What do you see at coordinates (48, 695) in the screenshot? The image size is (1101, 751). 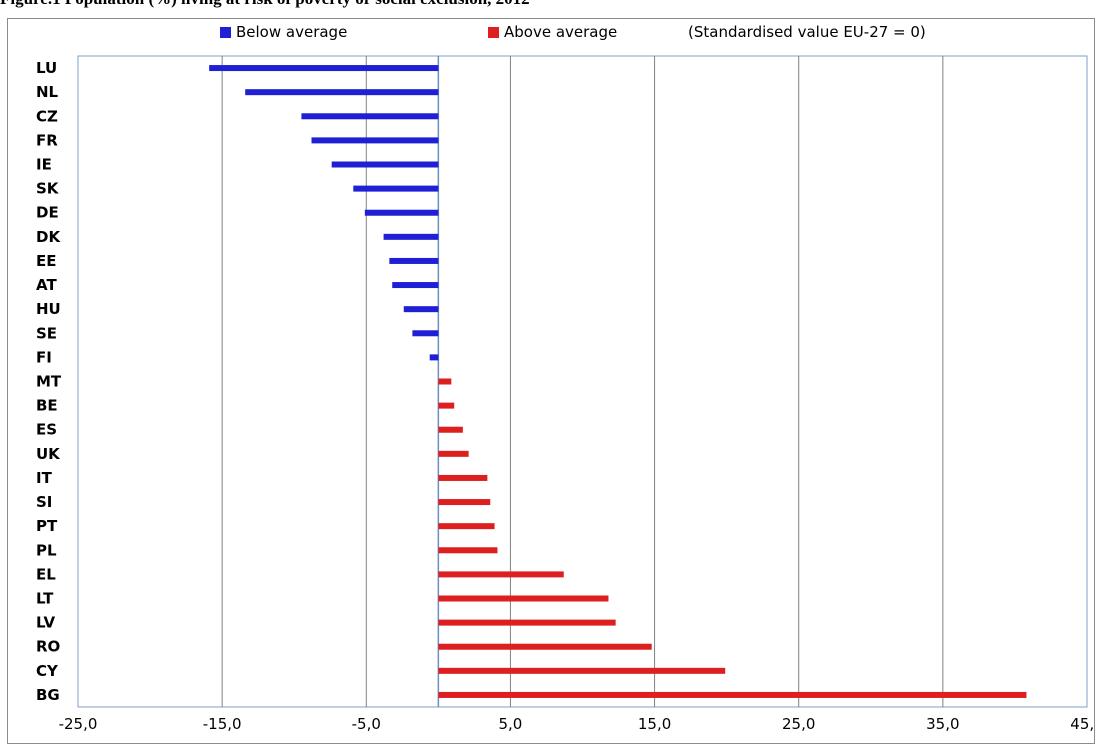 I see `category-label: BG` at bounding box center [48, 695].